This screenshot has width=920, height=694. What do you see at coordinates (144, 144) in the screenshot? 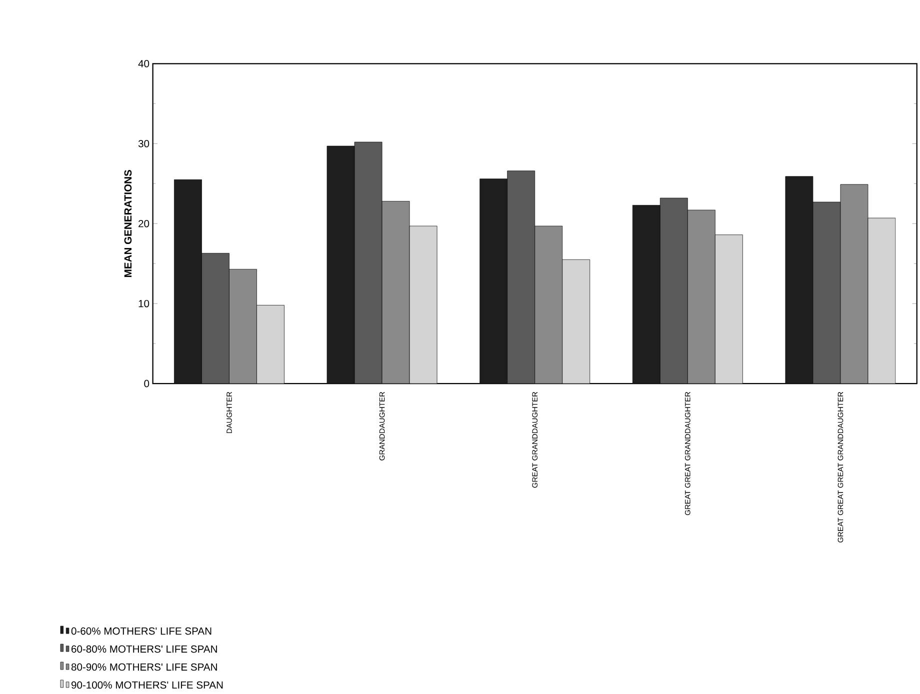
I see `y-tick-label: 30` at bounding box center [144, 144].